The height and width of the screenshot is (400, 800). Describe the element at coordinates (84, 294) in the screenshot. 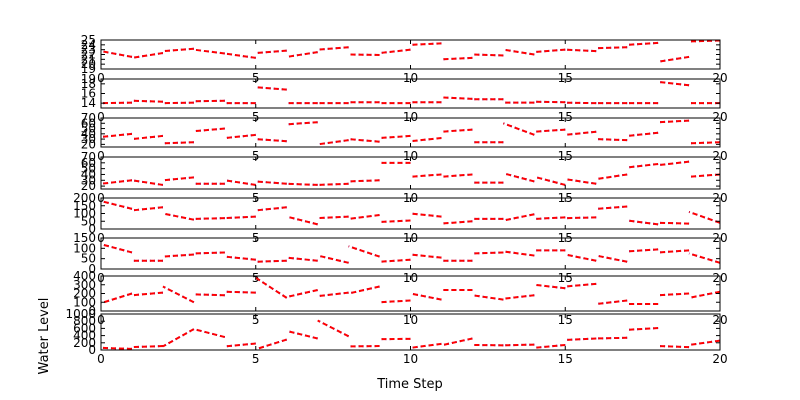

I see `ytick-label-7-3: 200` at that location.